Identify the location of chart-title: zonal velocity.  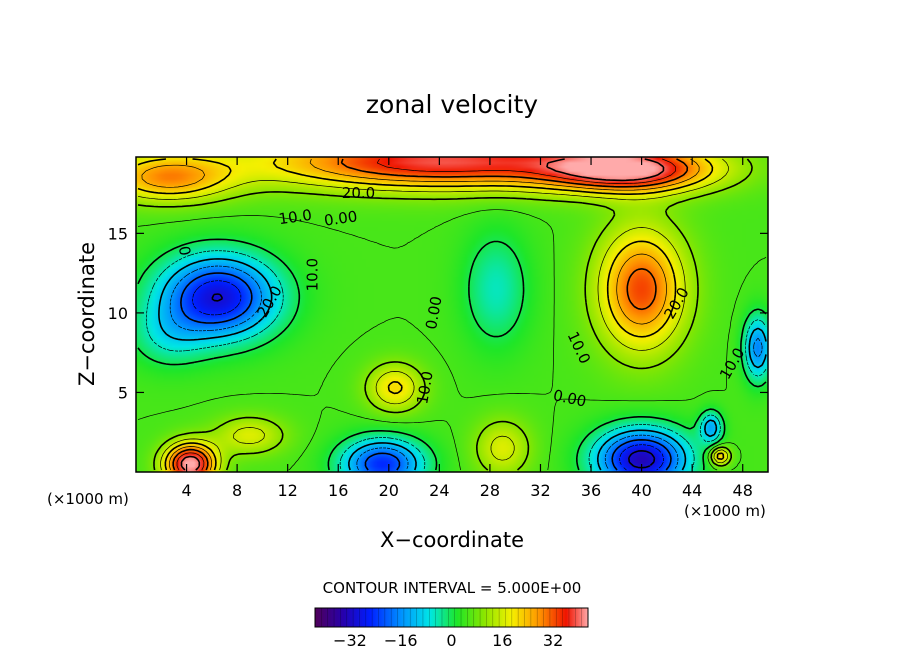
(452, 104).